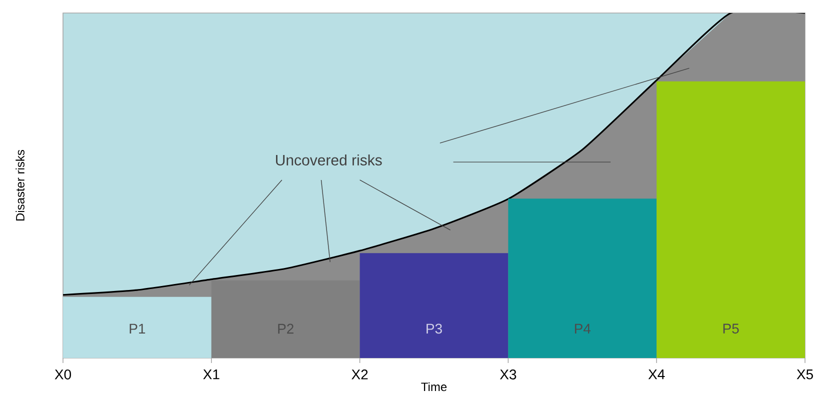 This screenshot has width=822, height=410. What do you see at coordinates (508, 375) in the screenshot?
I see `x-tick-label: X3` at bounding box center [508, 375].